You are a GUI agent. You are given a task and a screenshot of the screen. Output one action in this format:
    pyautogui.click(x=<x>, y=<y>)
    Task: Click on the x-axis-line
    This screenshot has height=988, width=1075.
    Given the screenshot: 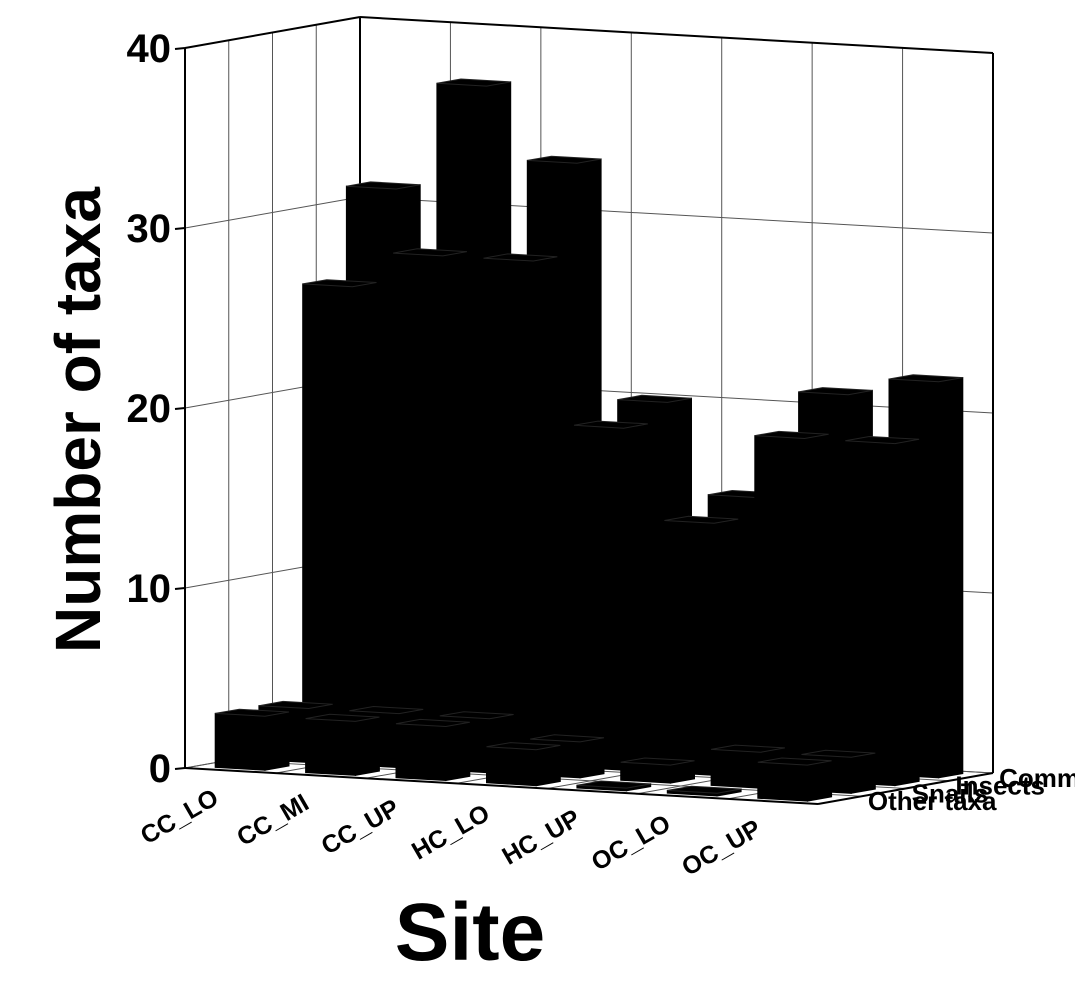 What is the action you would take?
    pyautogui.click(x=501, y=786)
    